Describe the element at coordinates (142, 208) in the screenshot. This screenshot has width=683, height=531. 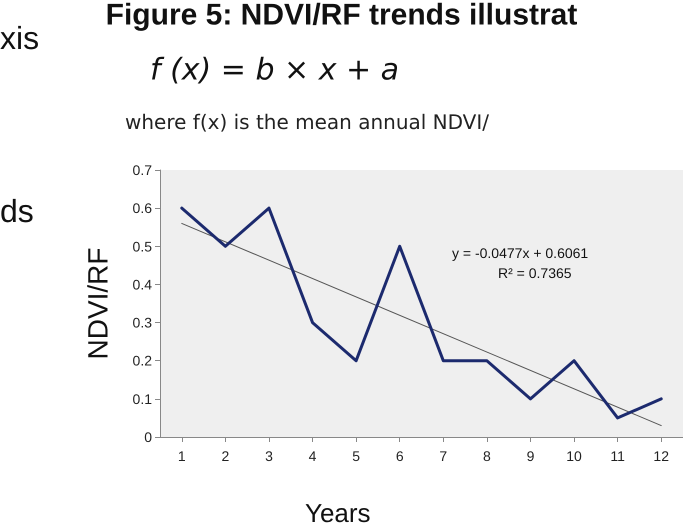
I see `y-tick-label: 0.6` at that location.